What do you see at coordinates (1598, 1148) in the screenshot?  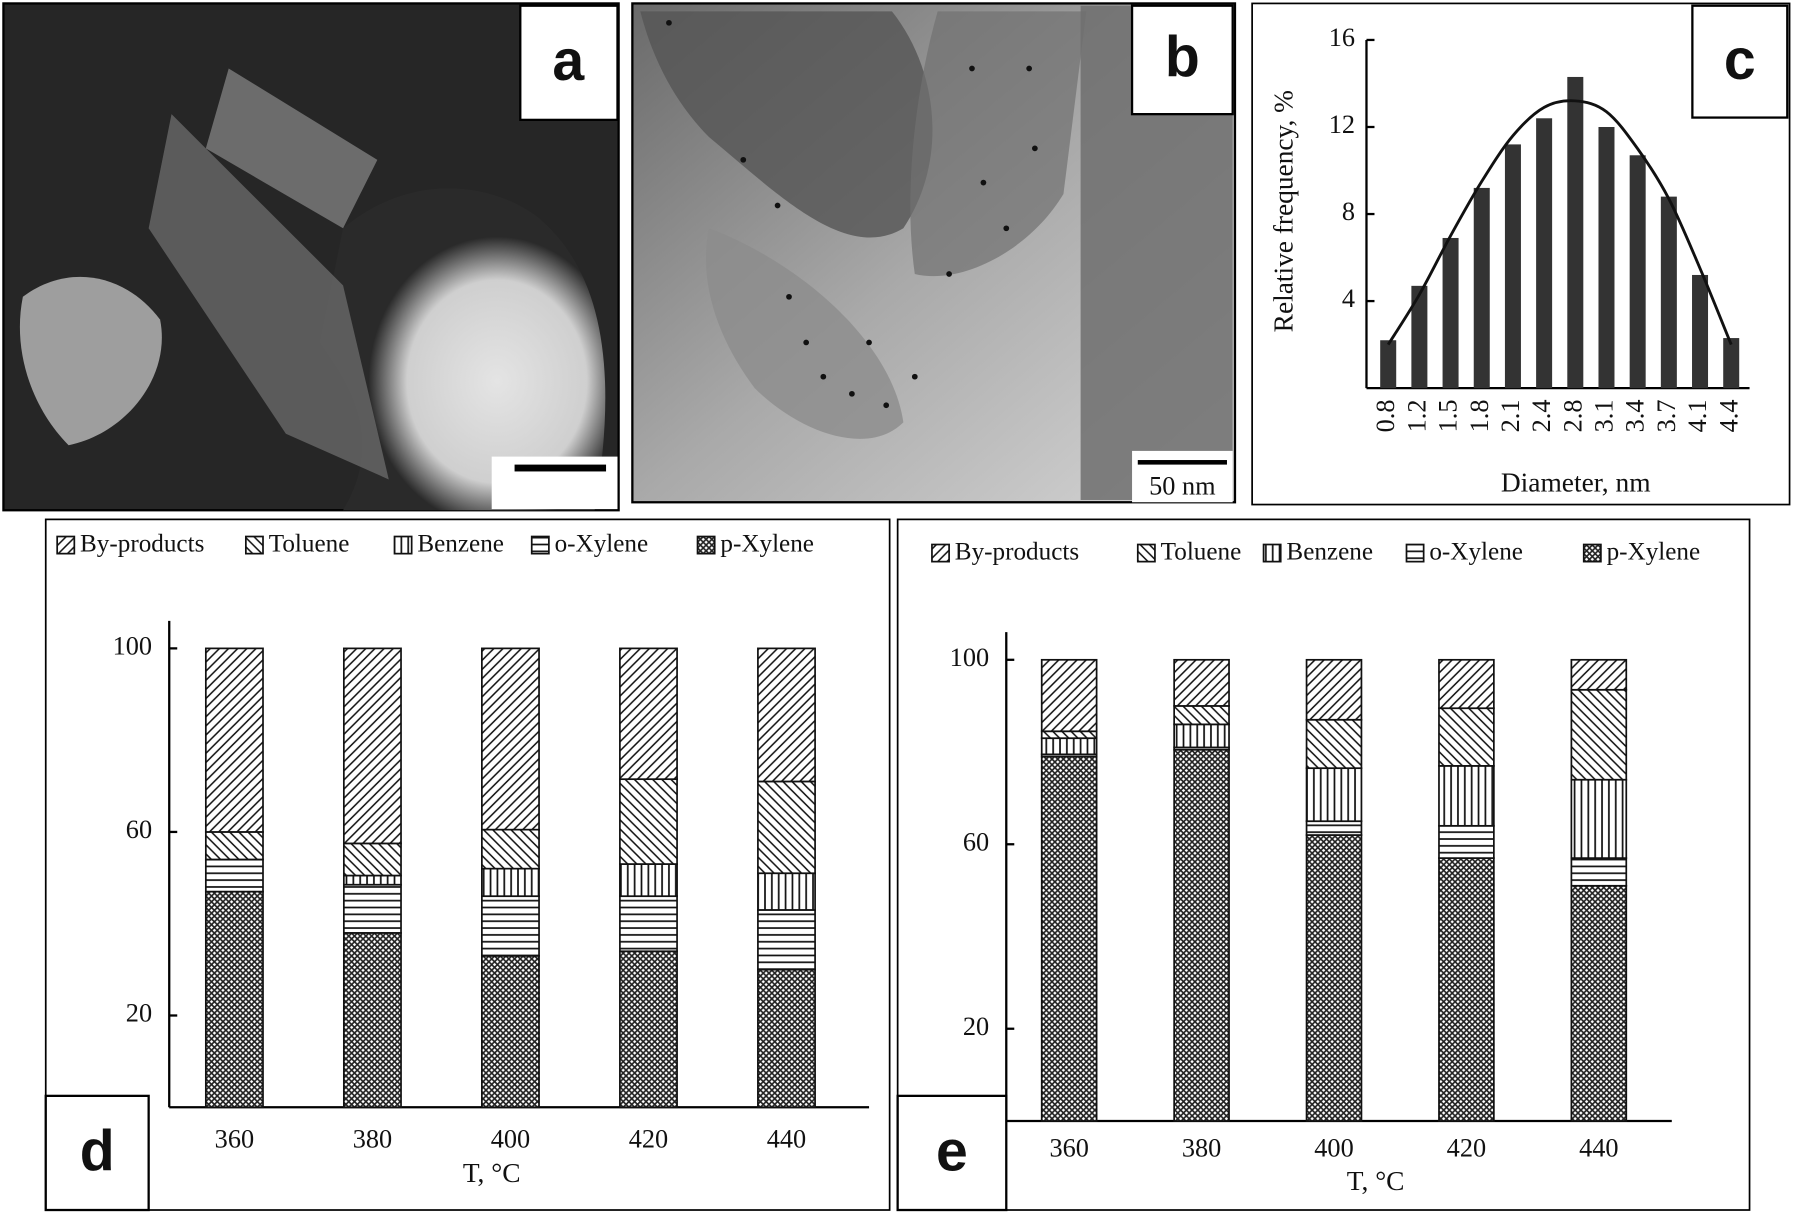 I see `x-tick-label: 440` at bounding box center [1598, 1148].